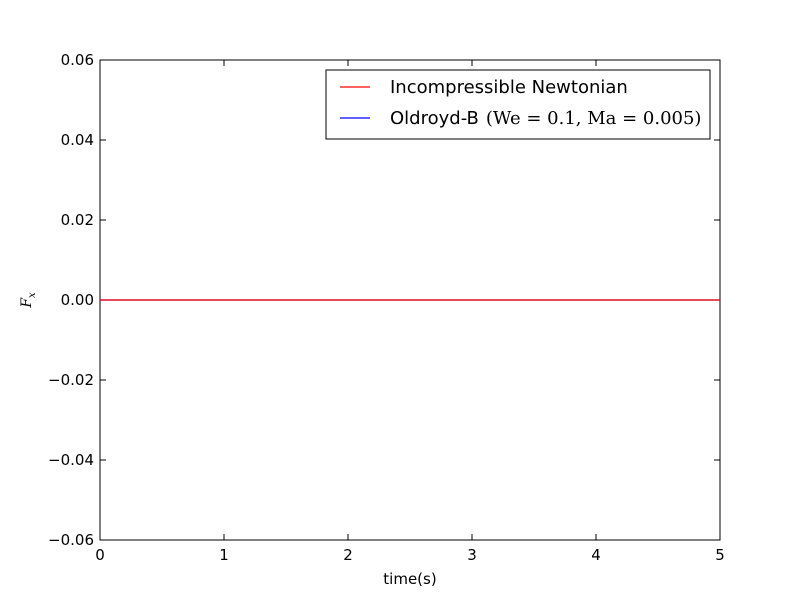  What do you see at coordinates (77, 220) in the screenshot?
I see `y-tick-label: 0.02` at bounding box center [77, 220].